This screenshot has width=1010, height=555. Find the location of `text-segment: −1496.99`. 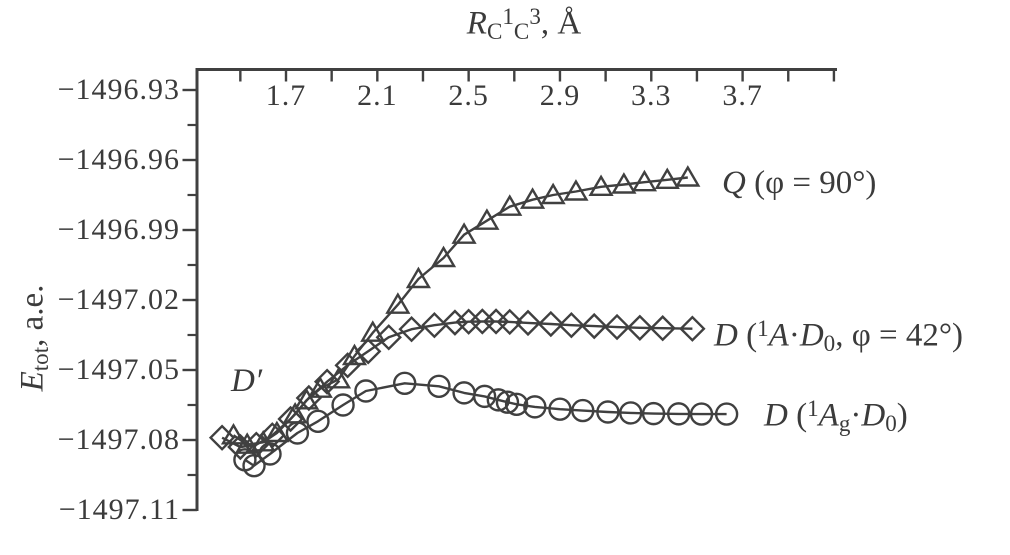

text-segment: −1496.99 is located at coordinates (118, 229).